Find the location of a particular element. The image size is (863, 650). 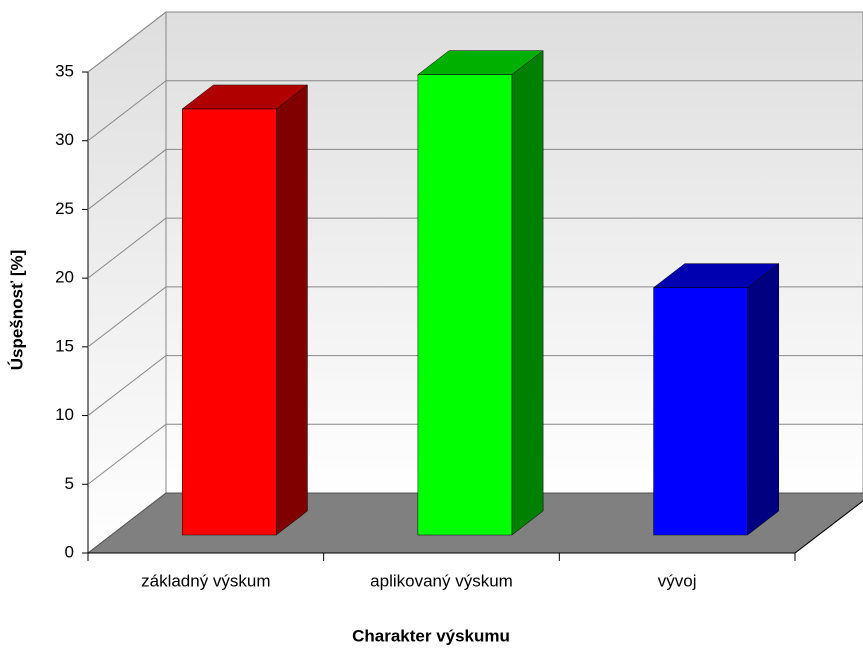

x-tick-label: aplikovaný výskum is located at coordinates (441, 580).